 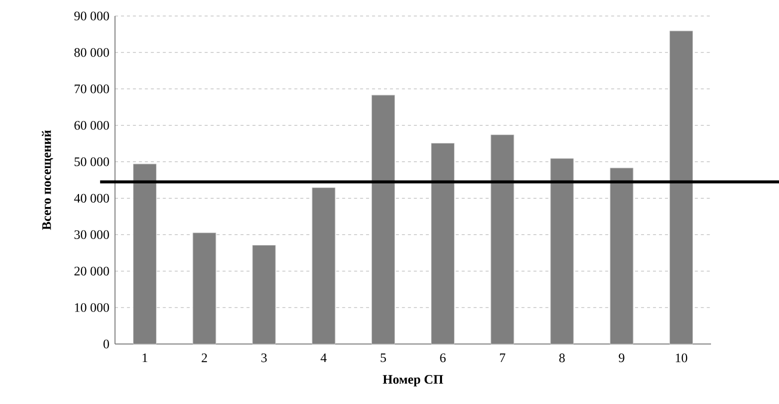 I want to click on x-tick-label: 9, so click(x=621, y=357).